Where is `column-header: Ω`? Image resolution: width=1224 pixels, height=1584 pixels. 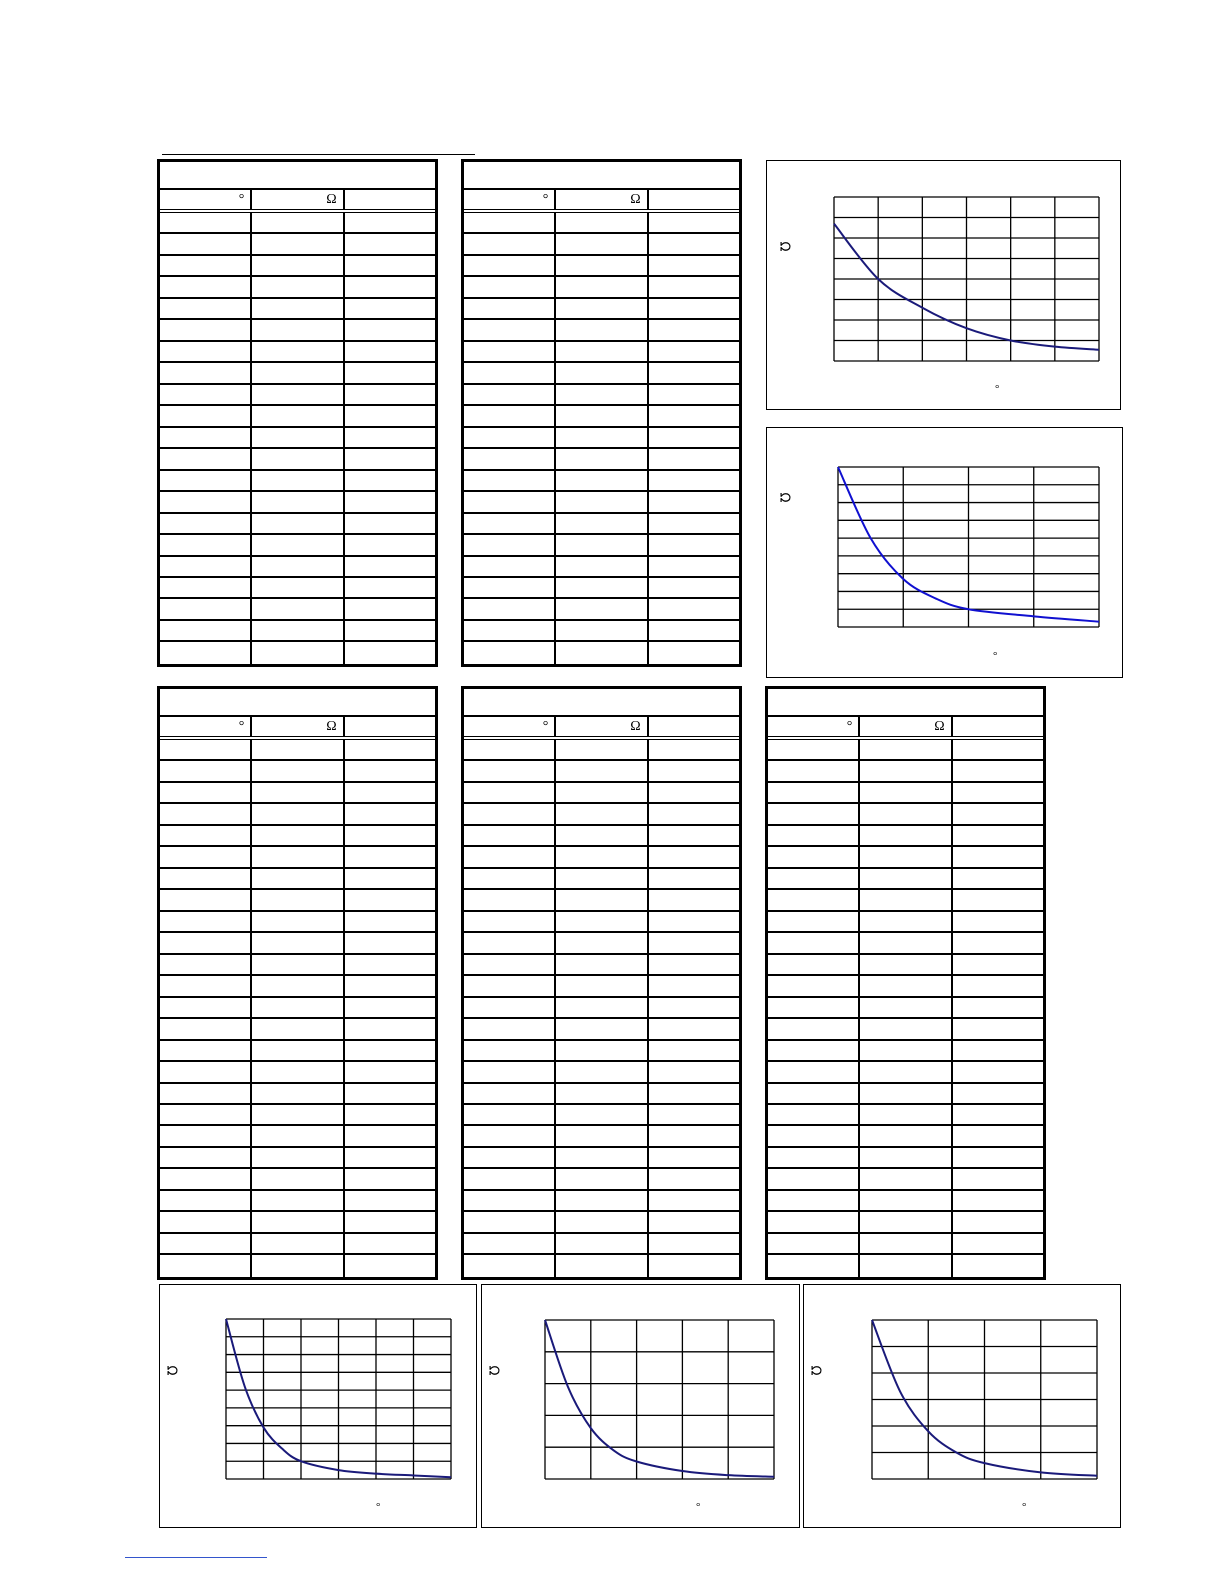 column-header: Ω is located at coordinates (298, 199).